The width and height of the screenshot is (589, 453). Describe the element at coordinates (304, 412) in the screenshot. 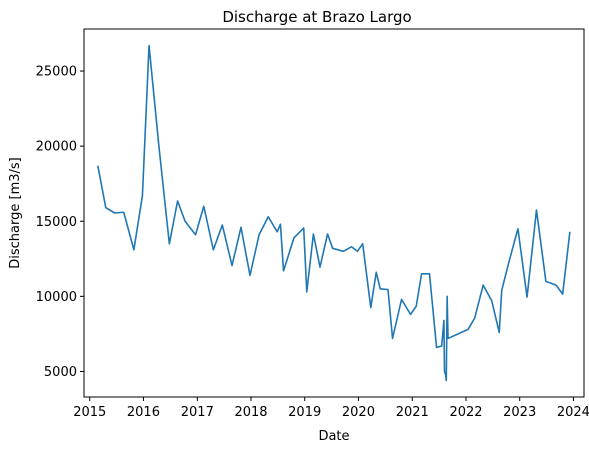

I see `x-tick-label: 2019` at that location.